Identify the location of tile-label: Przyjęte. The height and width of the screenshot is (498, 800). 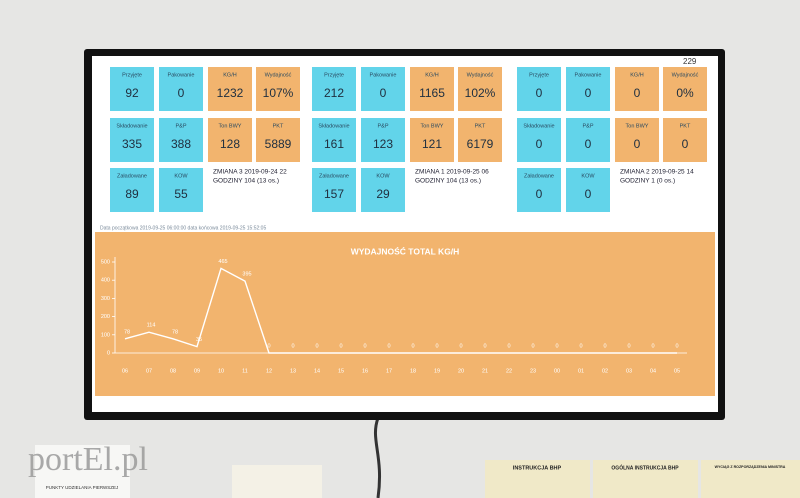
(334, 75).